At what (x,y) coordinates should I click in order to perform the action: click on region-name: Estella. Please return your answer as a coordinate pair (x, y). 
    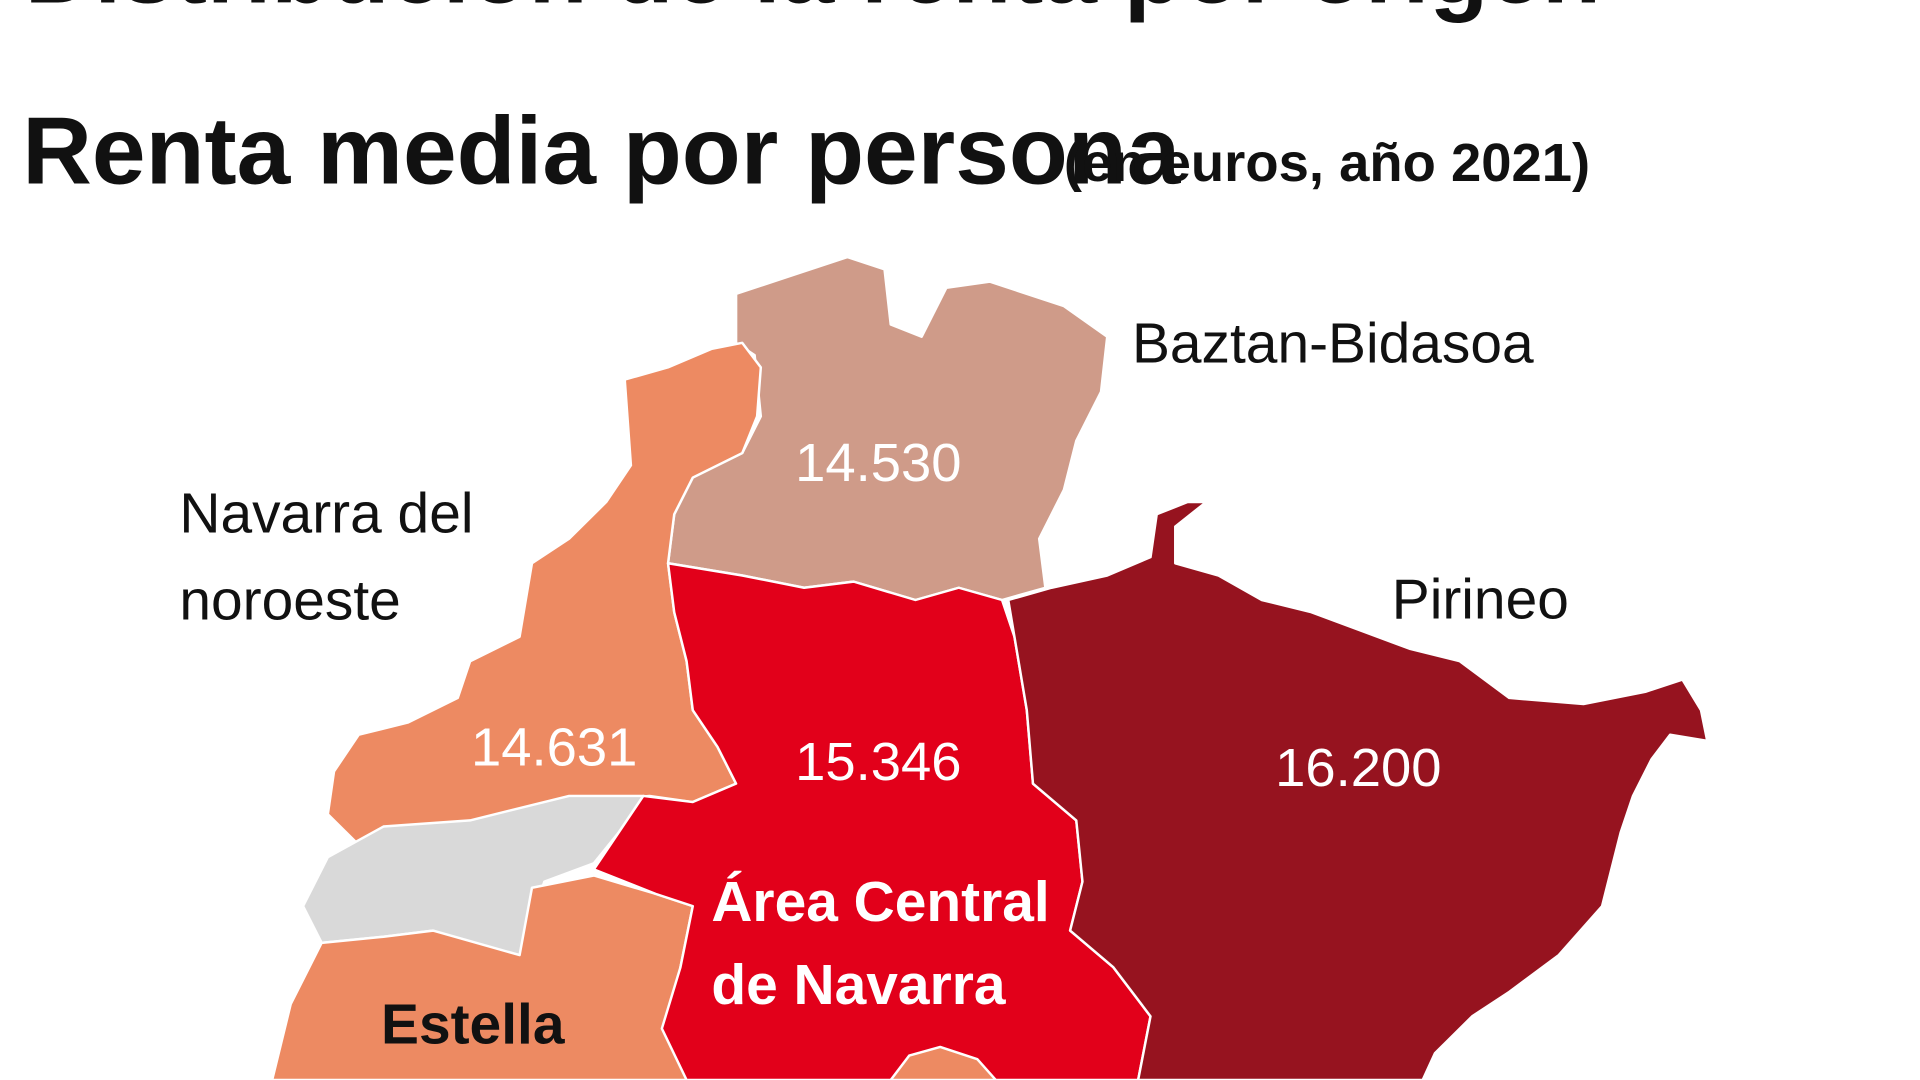
    Looking at the image, I should click on (473, 1024).